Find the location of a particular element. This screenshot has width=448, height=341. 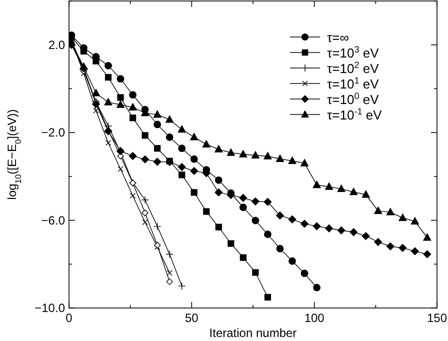

legend-label: τ=10$^{1}$ eV is located at coordinates (353, 84).